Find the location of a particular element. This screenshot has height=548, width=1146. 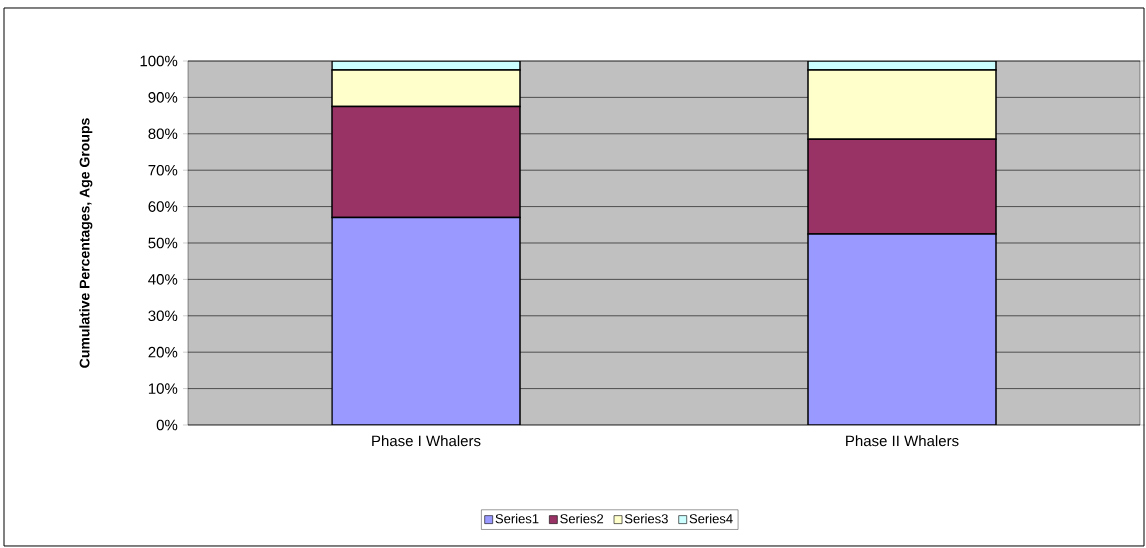

y-tick-label: 10% is located at coordinates (163, 388).